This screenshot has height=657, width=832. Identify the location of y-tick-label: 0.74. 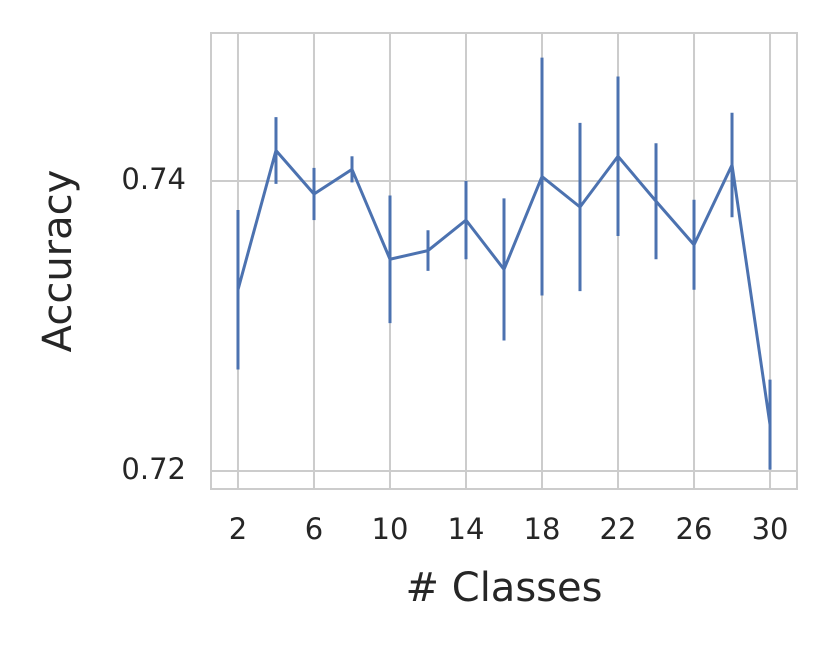
(153, 179).